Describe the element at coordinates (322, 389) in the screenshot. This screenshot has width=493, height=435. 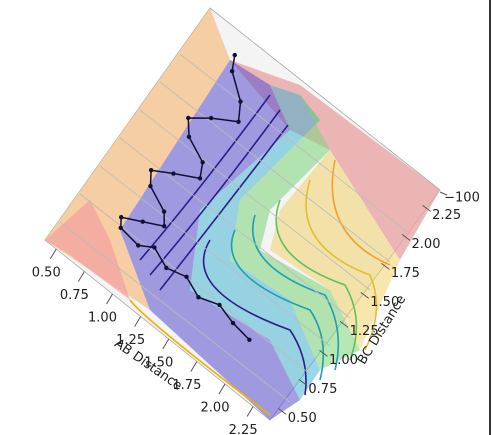
I see `y-tick-label: 0.75` at that location.